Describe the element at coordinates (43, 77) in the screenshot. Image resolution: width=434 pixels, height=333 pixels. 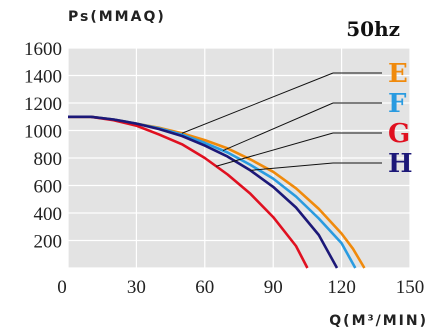
I see `y-tick-label: 1400` at that location.